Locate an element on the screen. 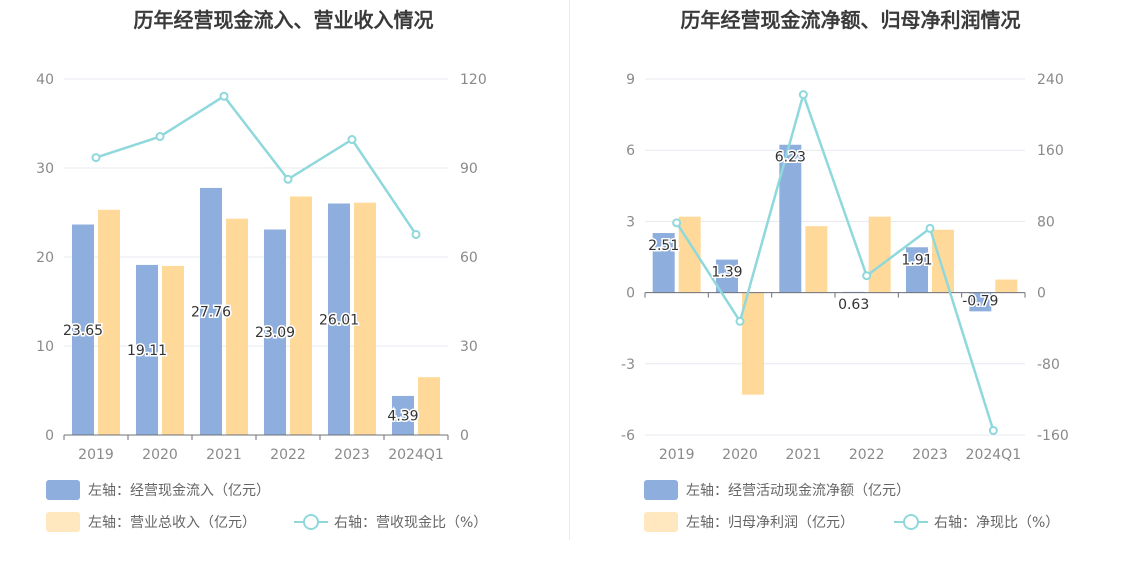 The image size is (1134, 582). right-tick-label: 90 is located at coordinates (469, 169).